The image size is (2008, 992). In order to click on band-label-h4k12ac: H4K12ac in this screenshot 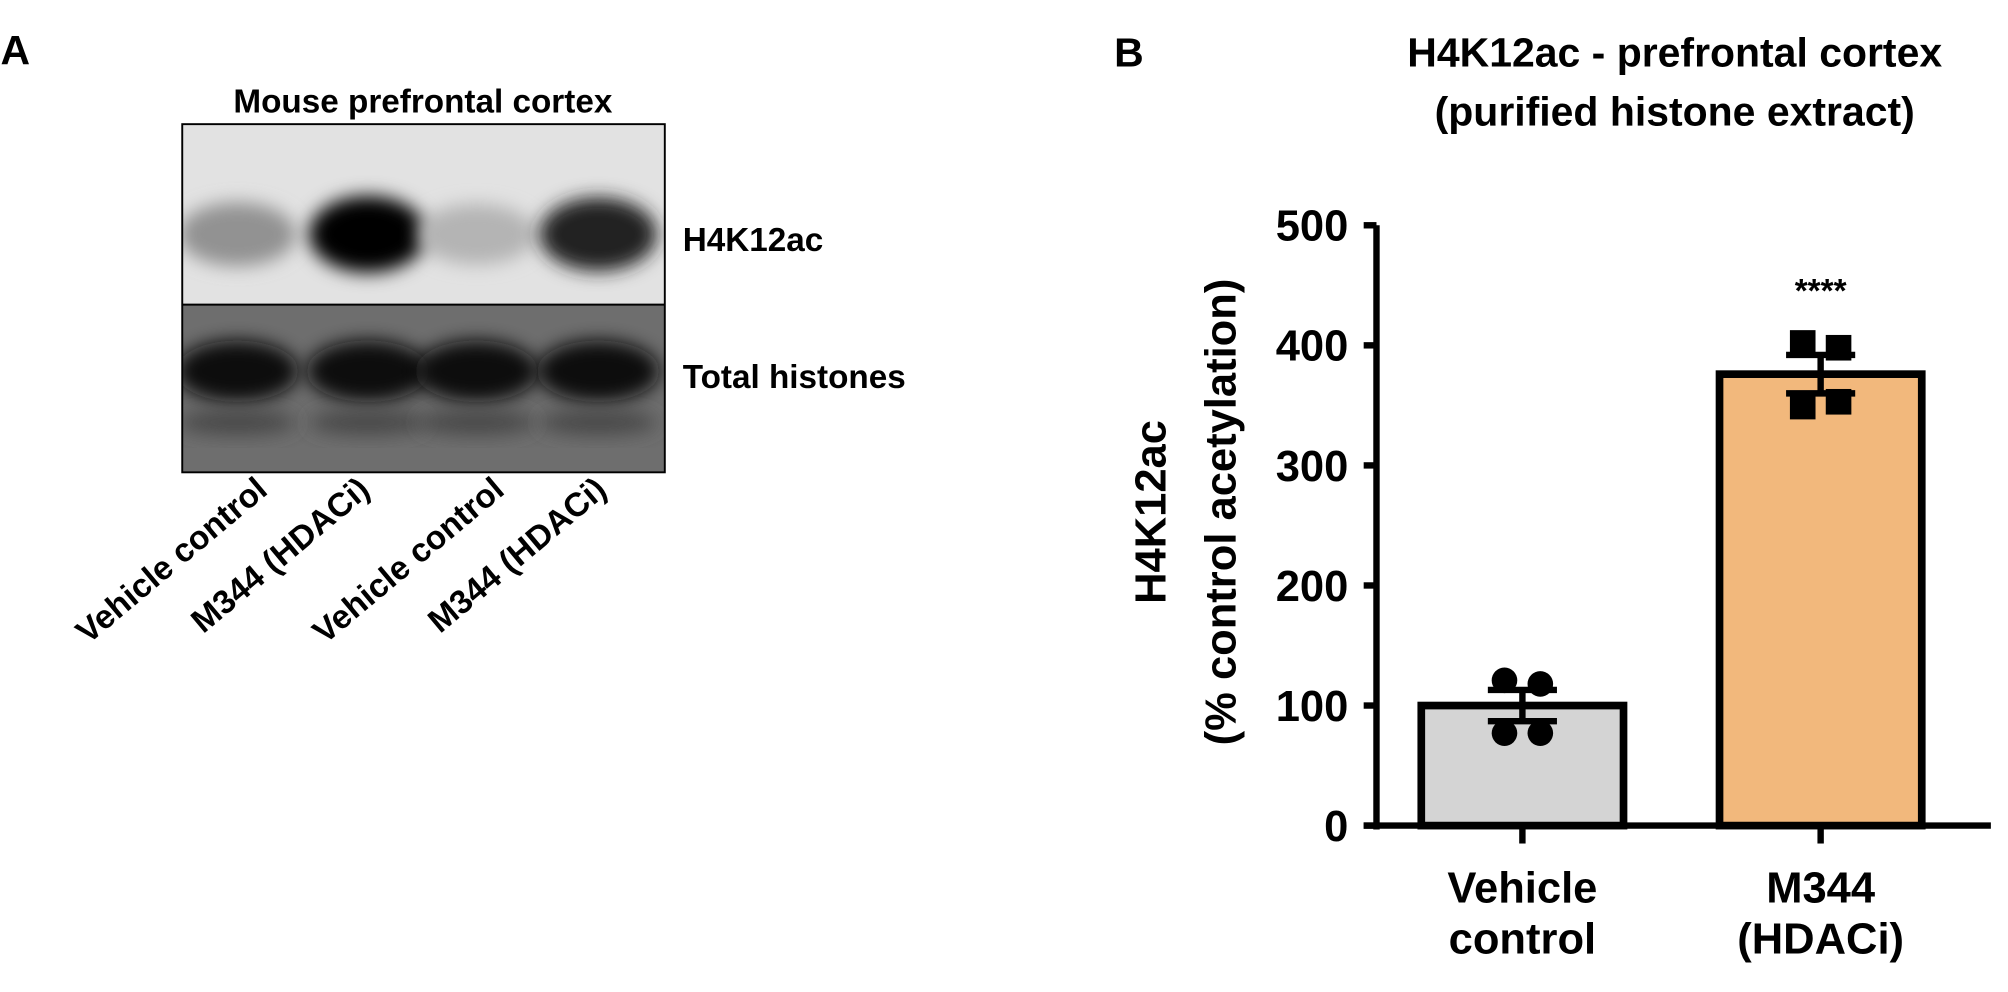, I will do `click(753, 240)`.